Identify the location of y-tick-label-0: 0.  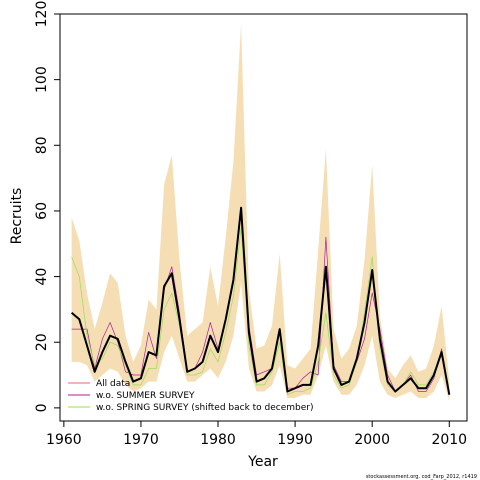
(42, 407).